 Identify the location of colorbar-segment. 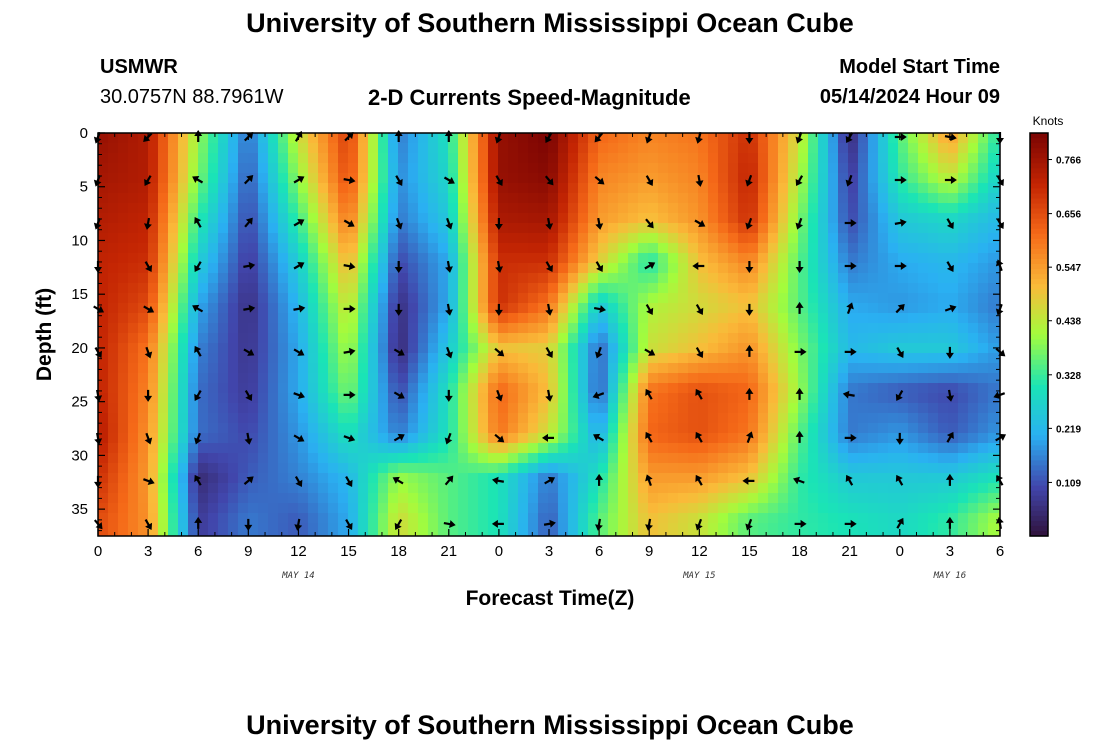
(1039, 156).